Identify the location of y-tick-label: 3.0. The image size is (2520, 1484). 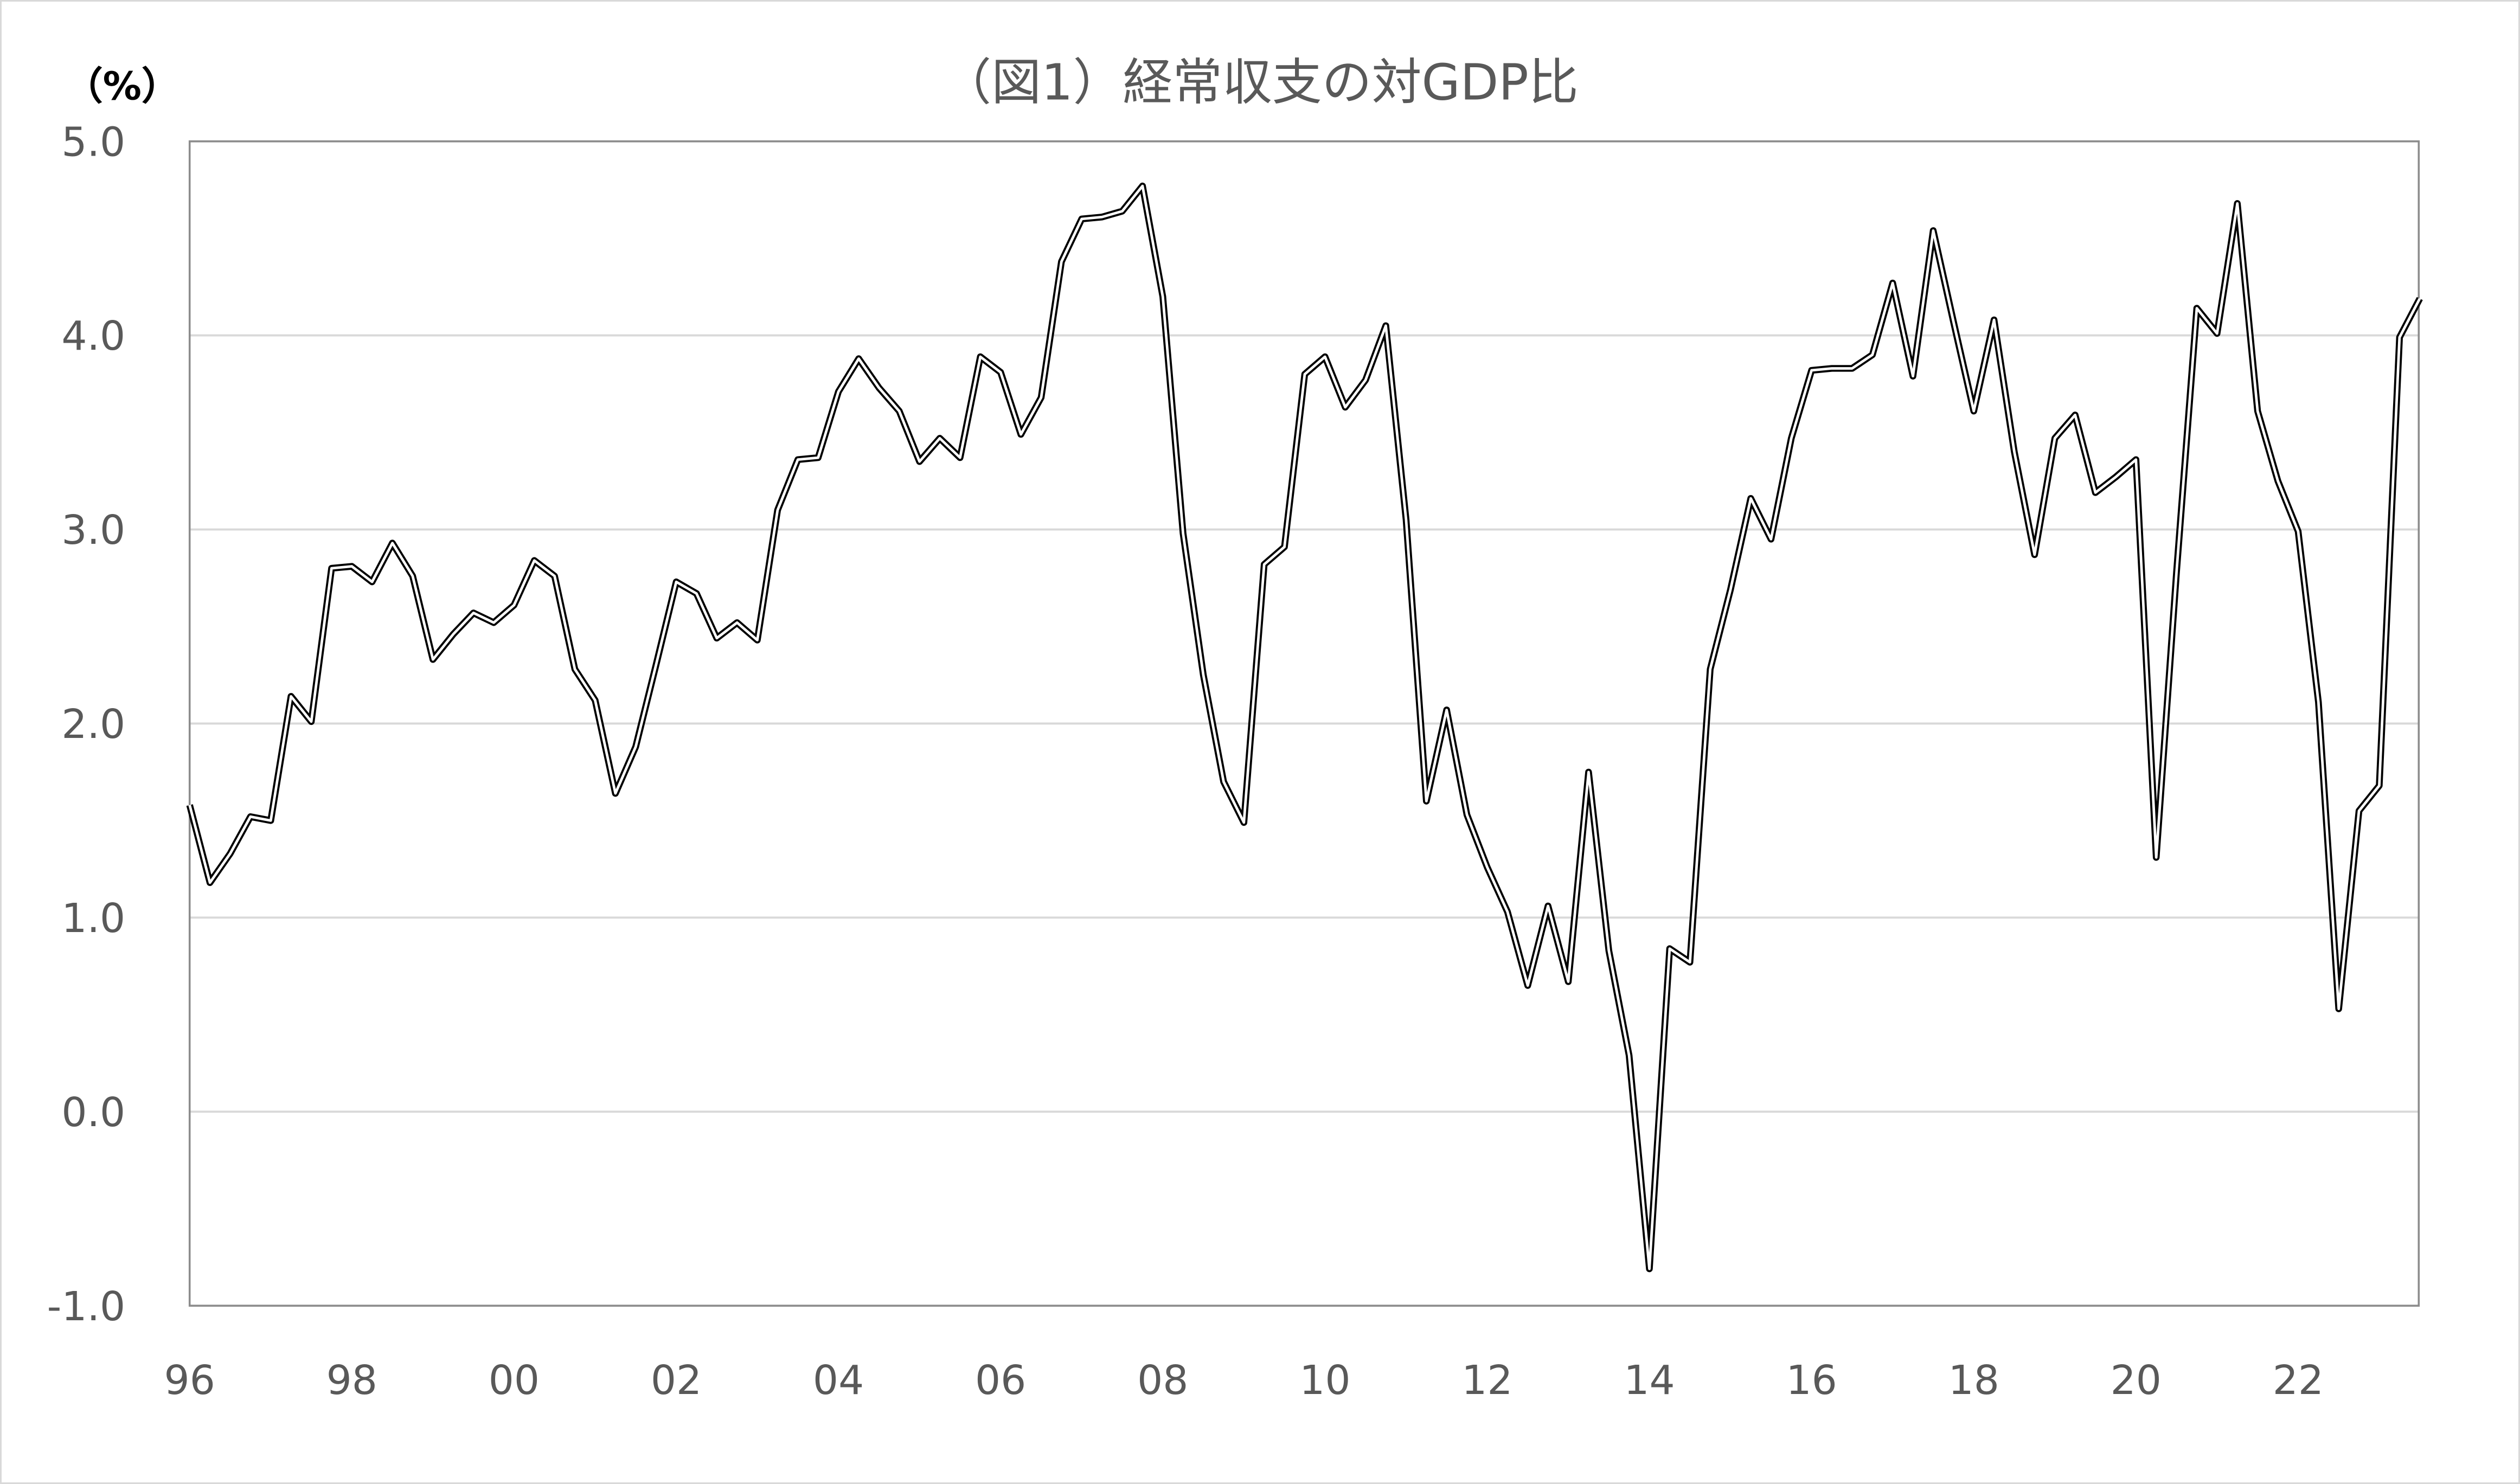
(93, 530).